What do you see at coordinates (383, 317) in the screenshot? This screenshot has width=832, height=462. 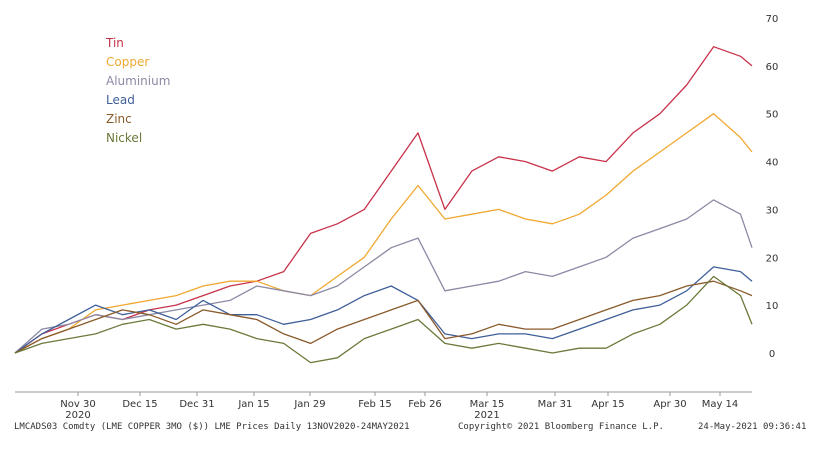 I see `series-line-zinc` at bounding box center [383, 317].